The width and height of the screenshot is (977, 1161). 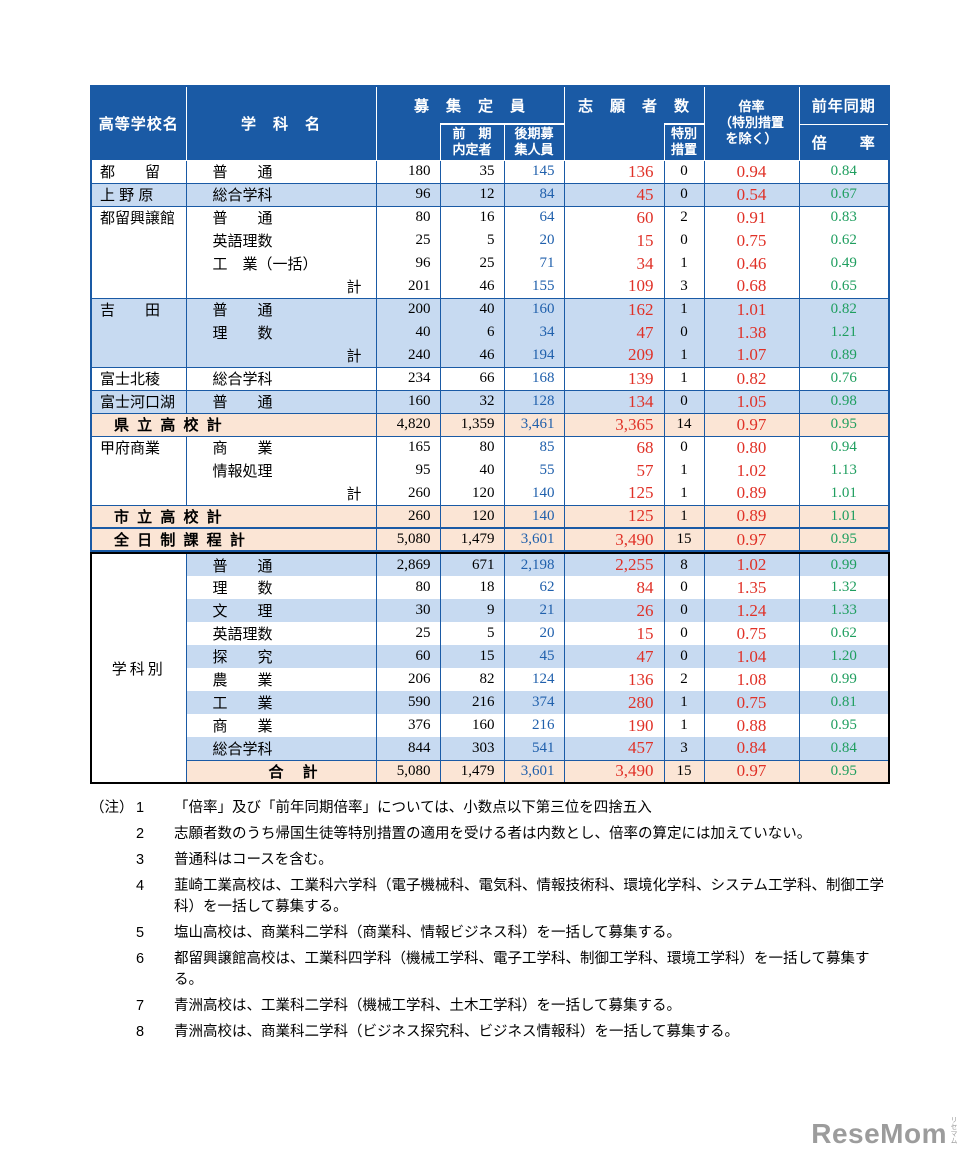 I want to click on cell-department-name: 情報処理, so click(x=280, y=470).